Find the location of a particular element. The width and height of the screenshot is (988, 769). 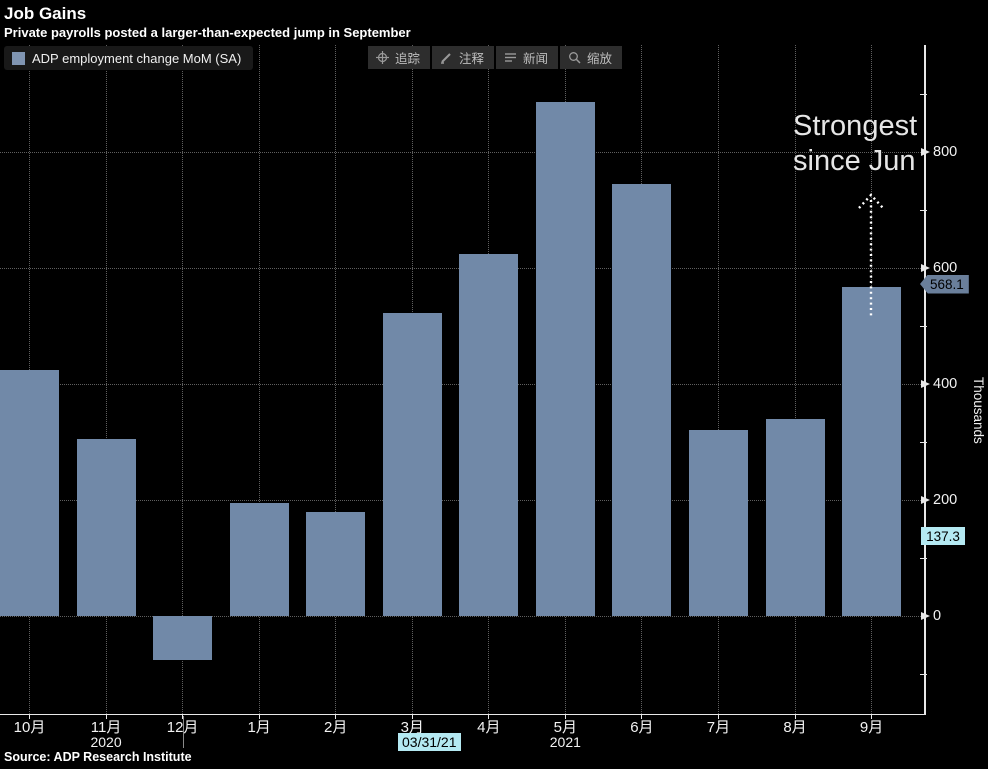

x-axis-month-label: 7月 is located at coordinates (718, 727).